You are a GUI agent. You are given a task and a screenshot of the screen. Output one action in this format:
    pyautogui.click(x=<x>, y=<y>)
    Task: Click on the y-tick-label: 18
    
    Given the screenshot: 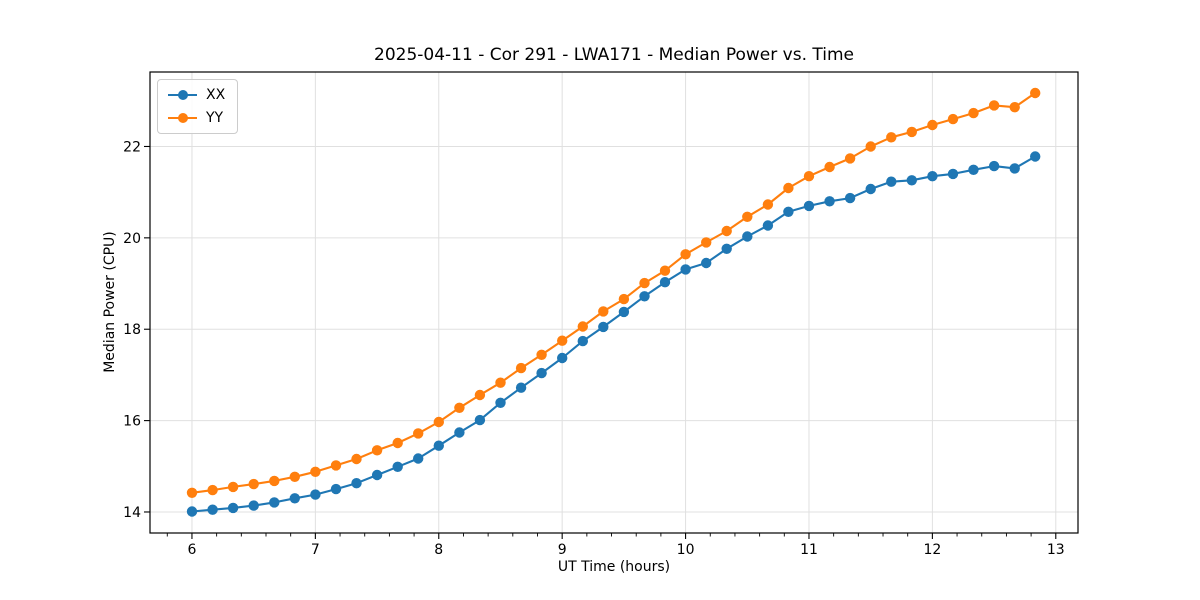 What is the action you would take?
    pyautogui.click(x=132, y=330)
    